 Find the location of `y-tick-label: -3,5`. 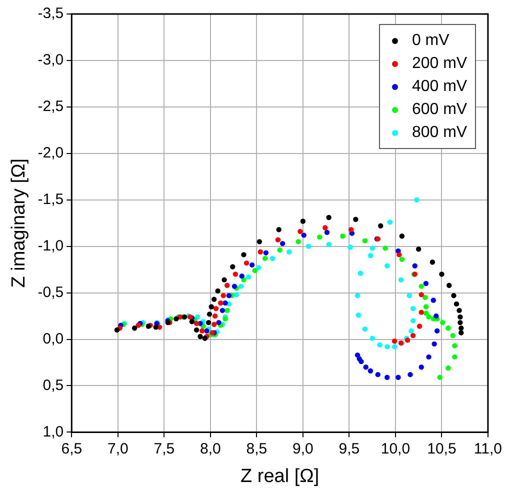

y-tick-label: -3,5 is located at coordinates (51, 13).